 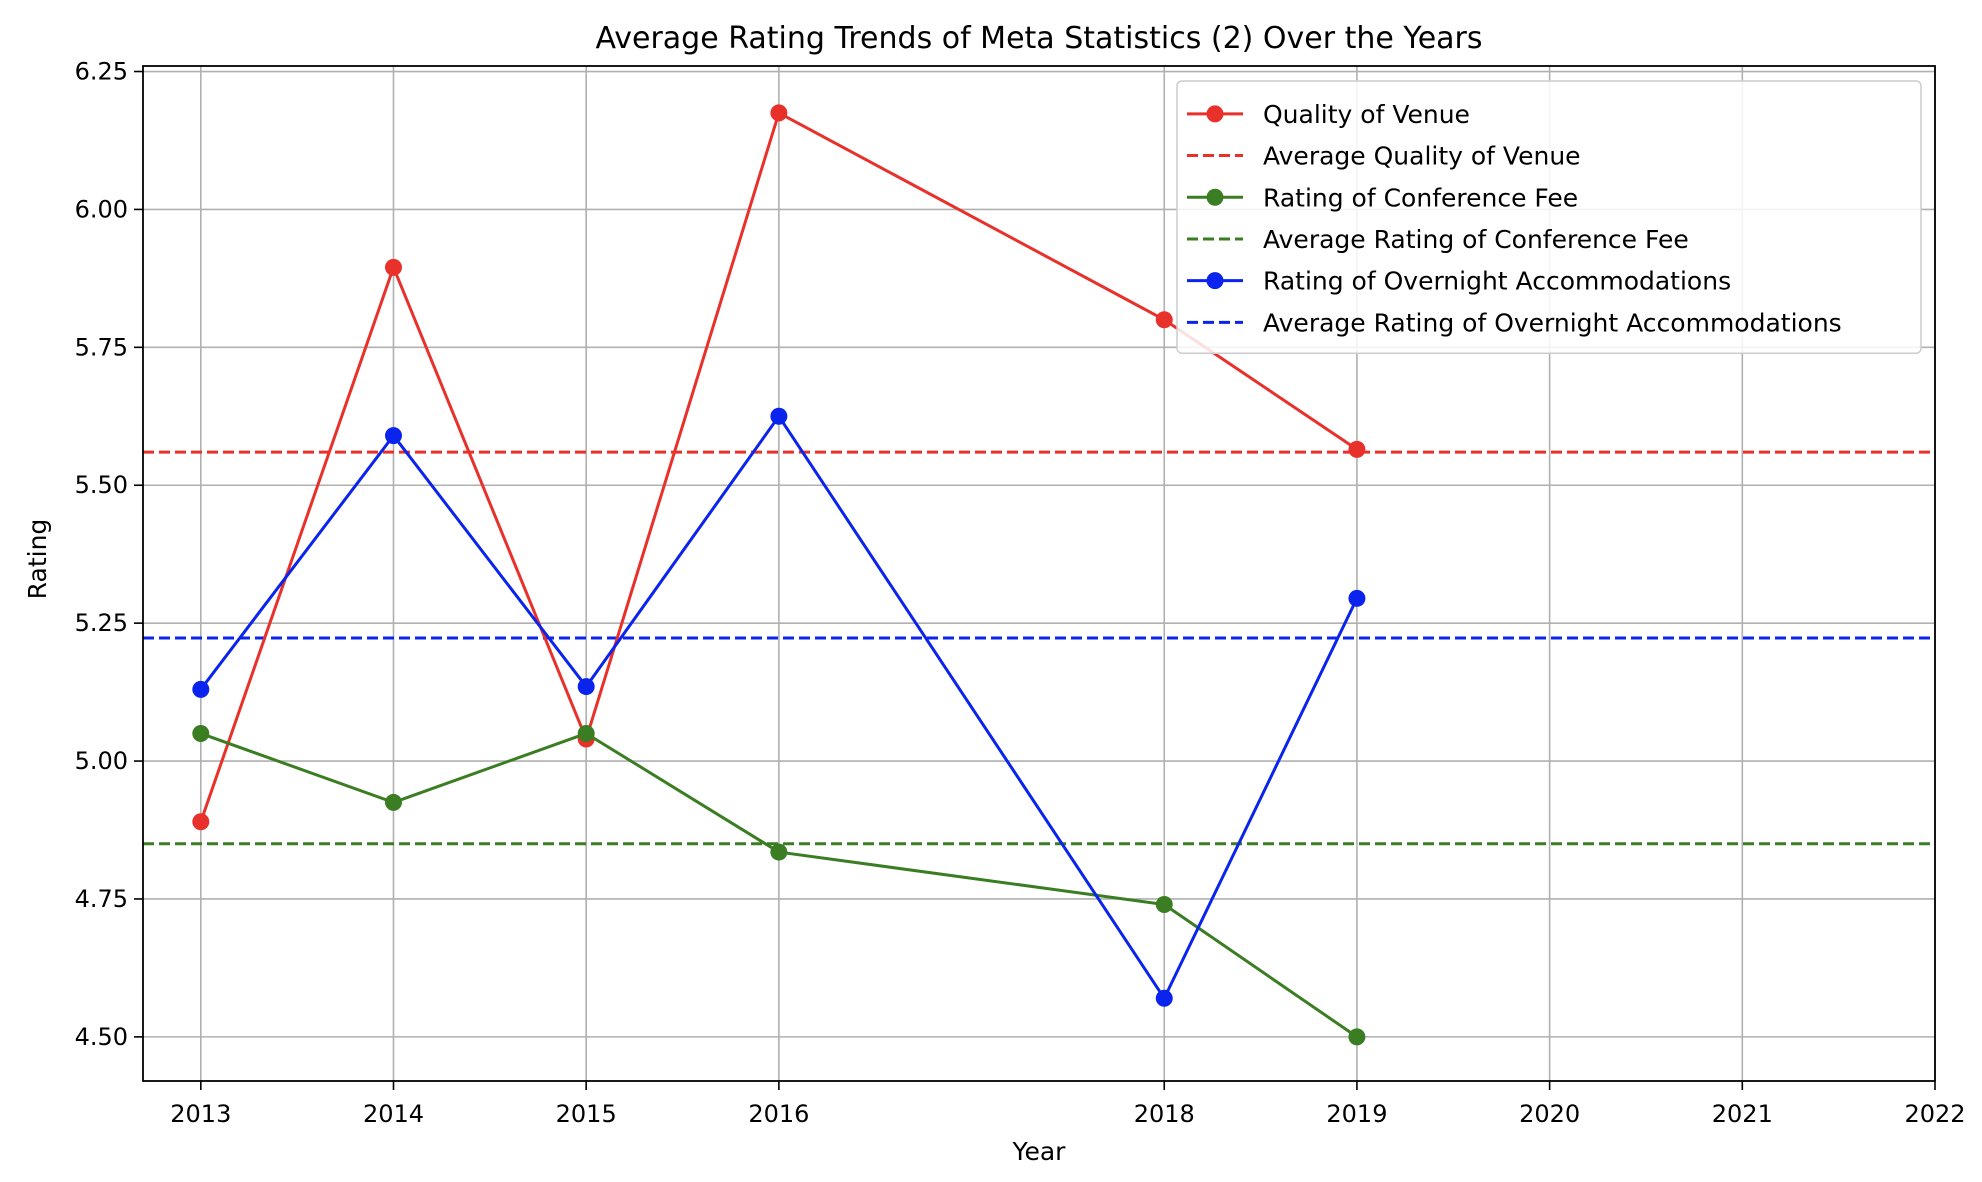 What do you see at coordinates (1476, 239) in the screenshot?
I see `legend-label: Average Rating of Conference Fee` at bounding box center [1476, 239].